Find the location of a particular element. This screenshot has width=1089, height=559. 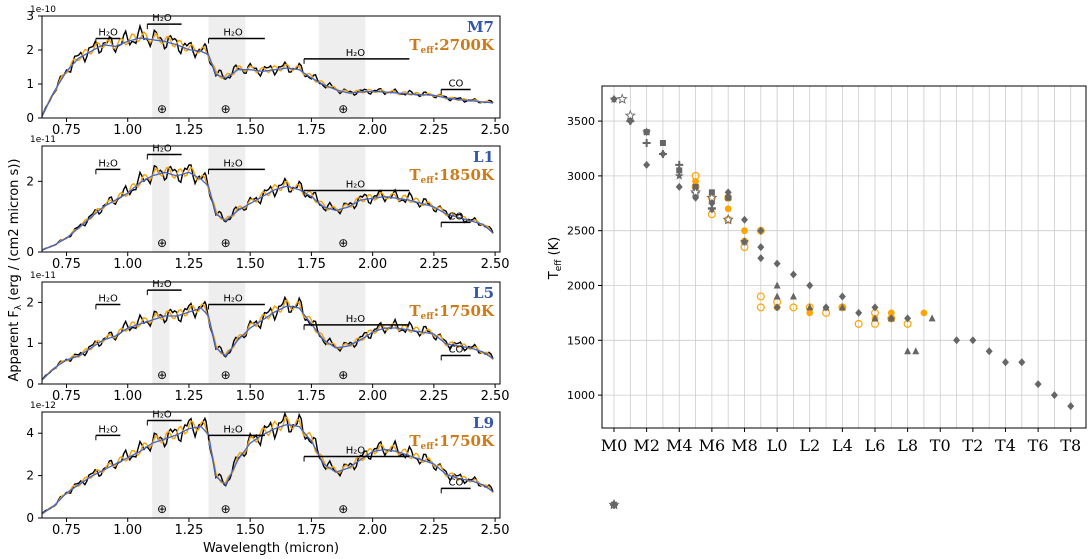

y-axis-label-units: (erg / (cm2 micron s)) is located at coordinates (14, 232).